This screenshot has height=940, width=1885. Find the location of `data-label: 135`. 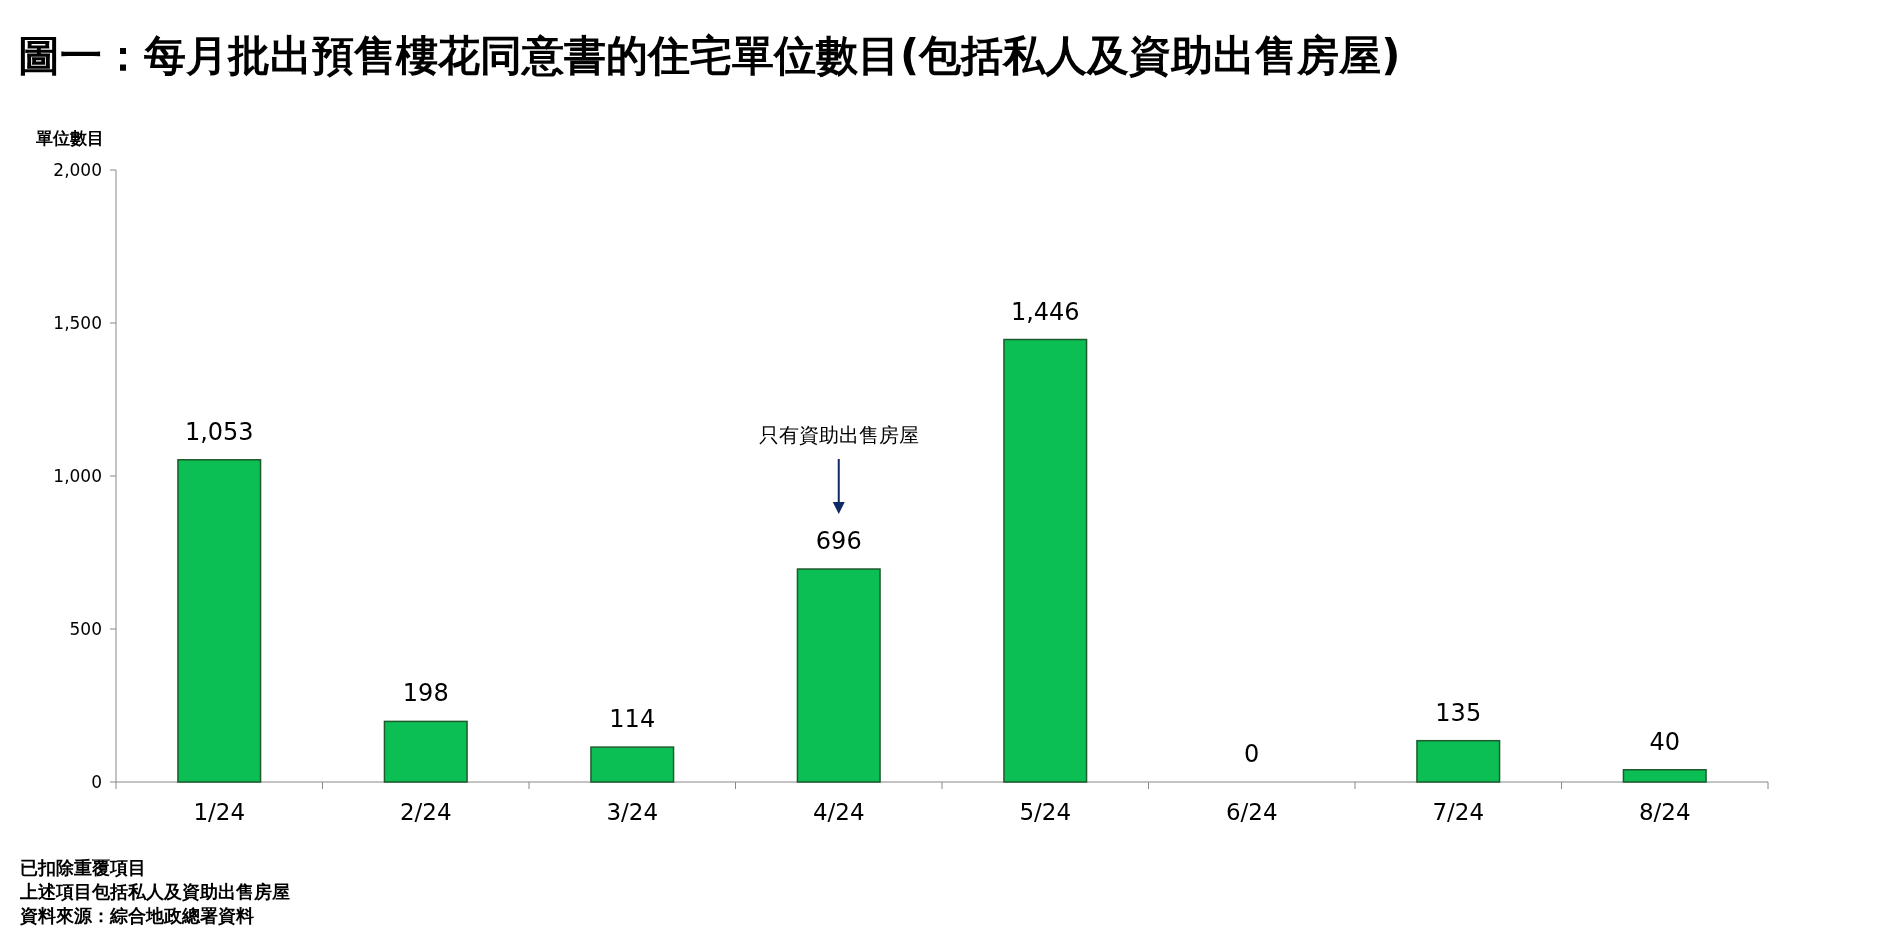

data-label: 135 is located at coordinates (1458, 712).